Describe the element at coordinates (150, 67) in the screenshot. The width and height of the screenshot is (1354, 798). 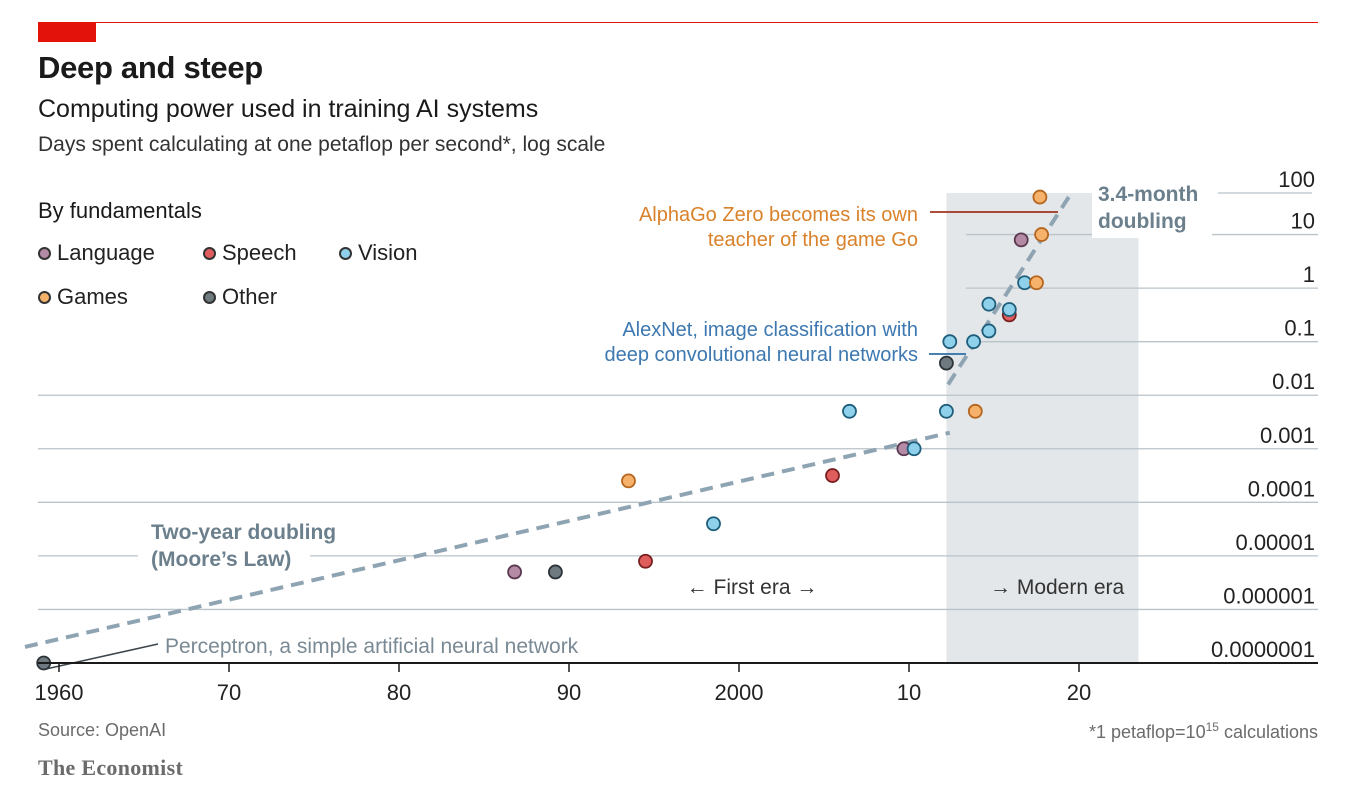
I see `chart-title: Deep and steep` at that location.